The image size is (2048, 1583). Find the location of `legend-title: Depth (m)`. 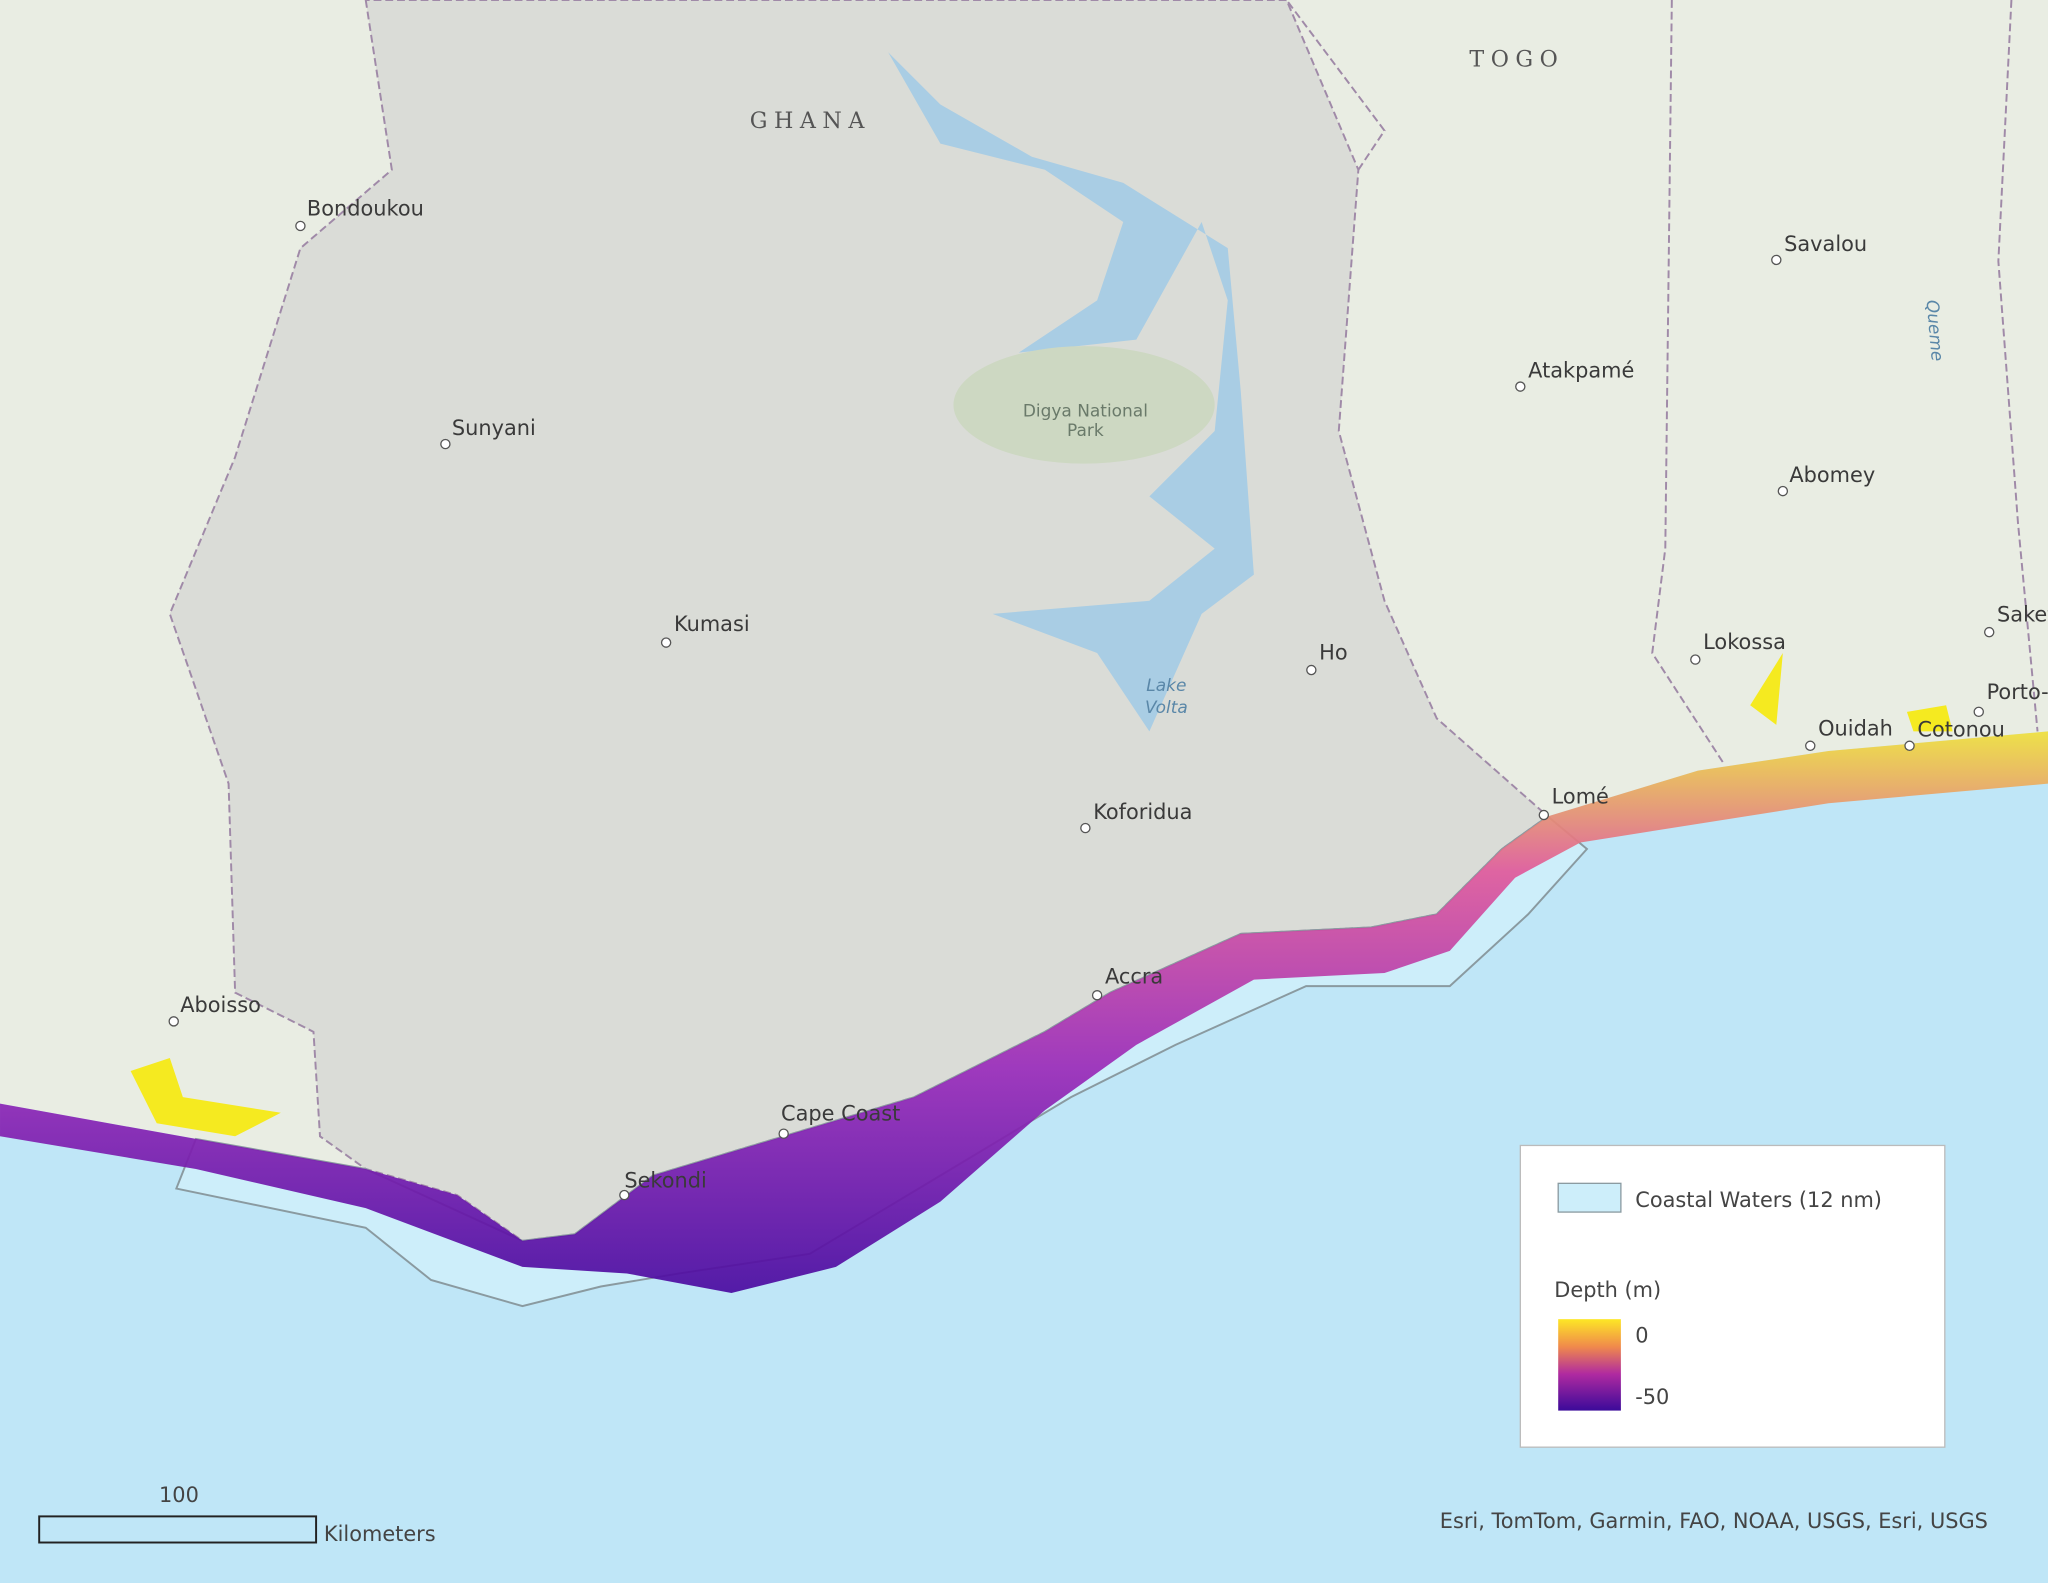

legend-title: Depth (m) is located at coordinates (1607, 1290).